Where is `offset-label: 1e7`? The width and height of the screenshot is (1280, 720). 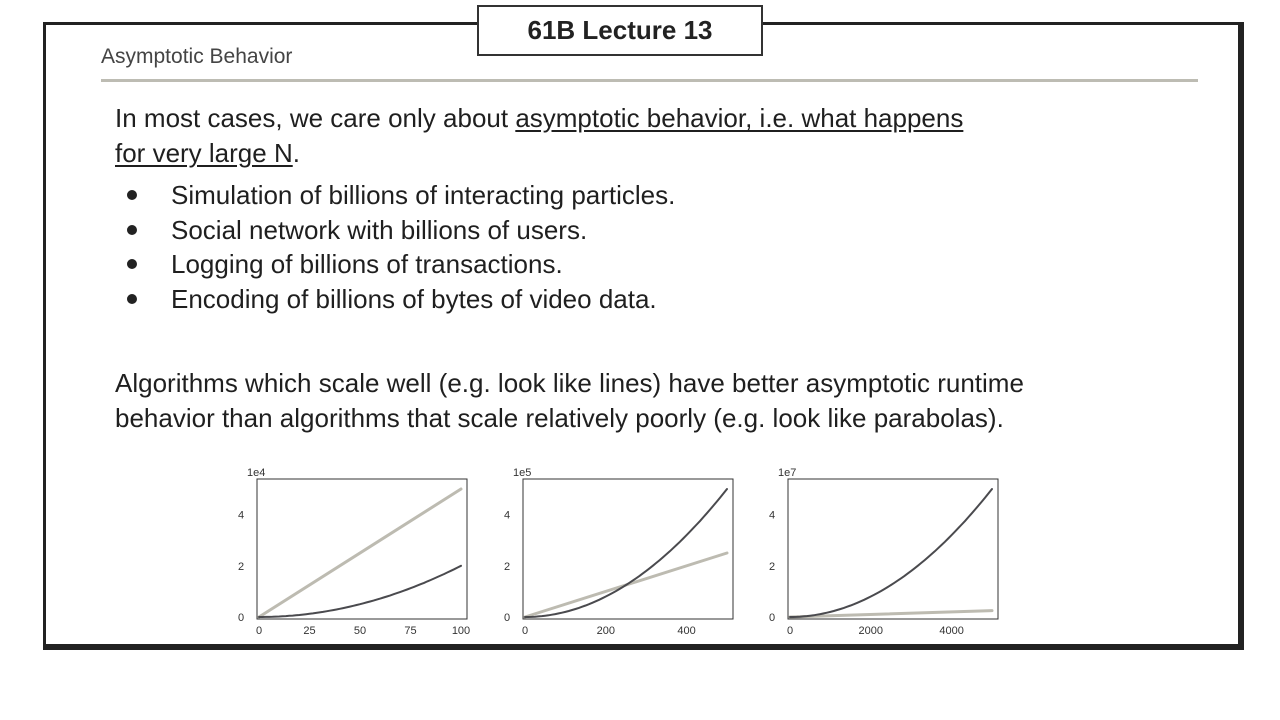 offset-label: 1e7 is located at coordinates (787, 473).